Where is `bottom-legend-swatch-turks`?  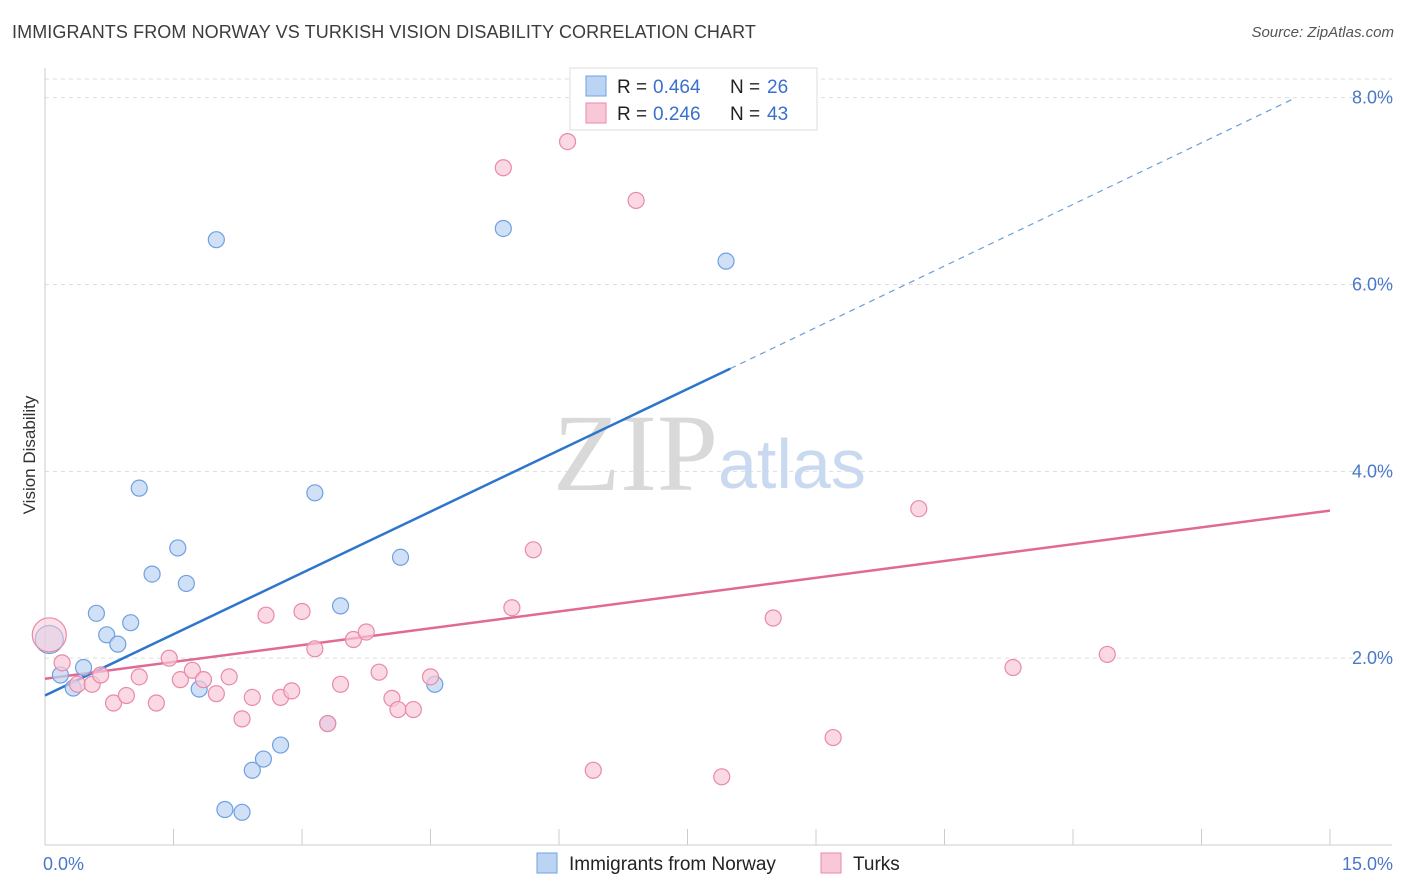
bottom-legend-swatch-turks is located at coordinates (831, 863).